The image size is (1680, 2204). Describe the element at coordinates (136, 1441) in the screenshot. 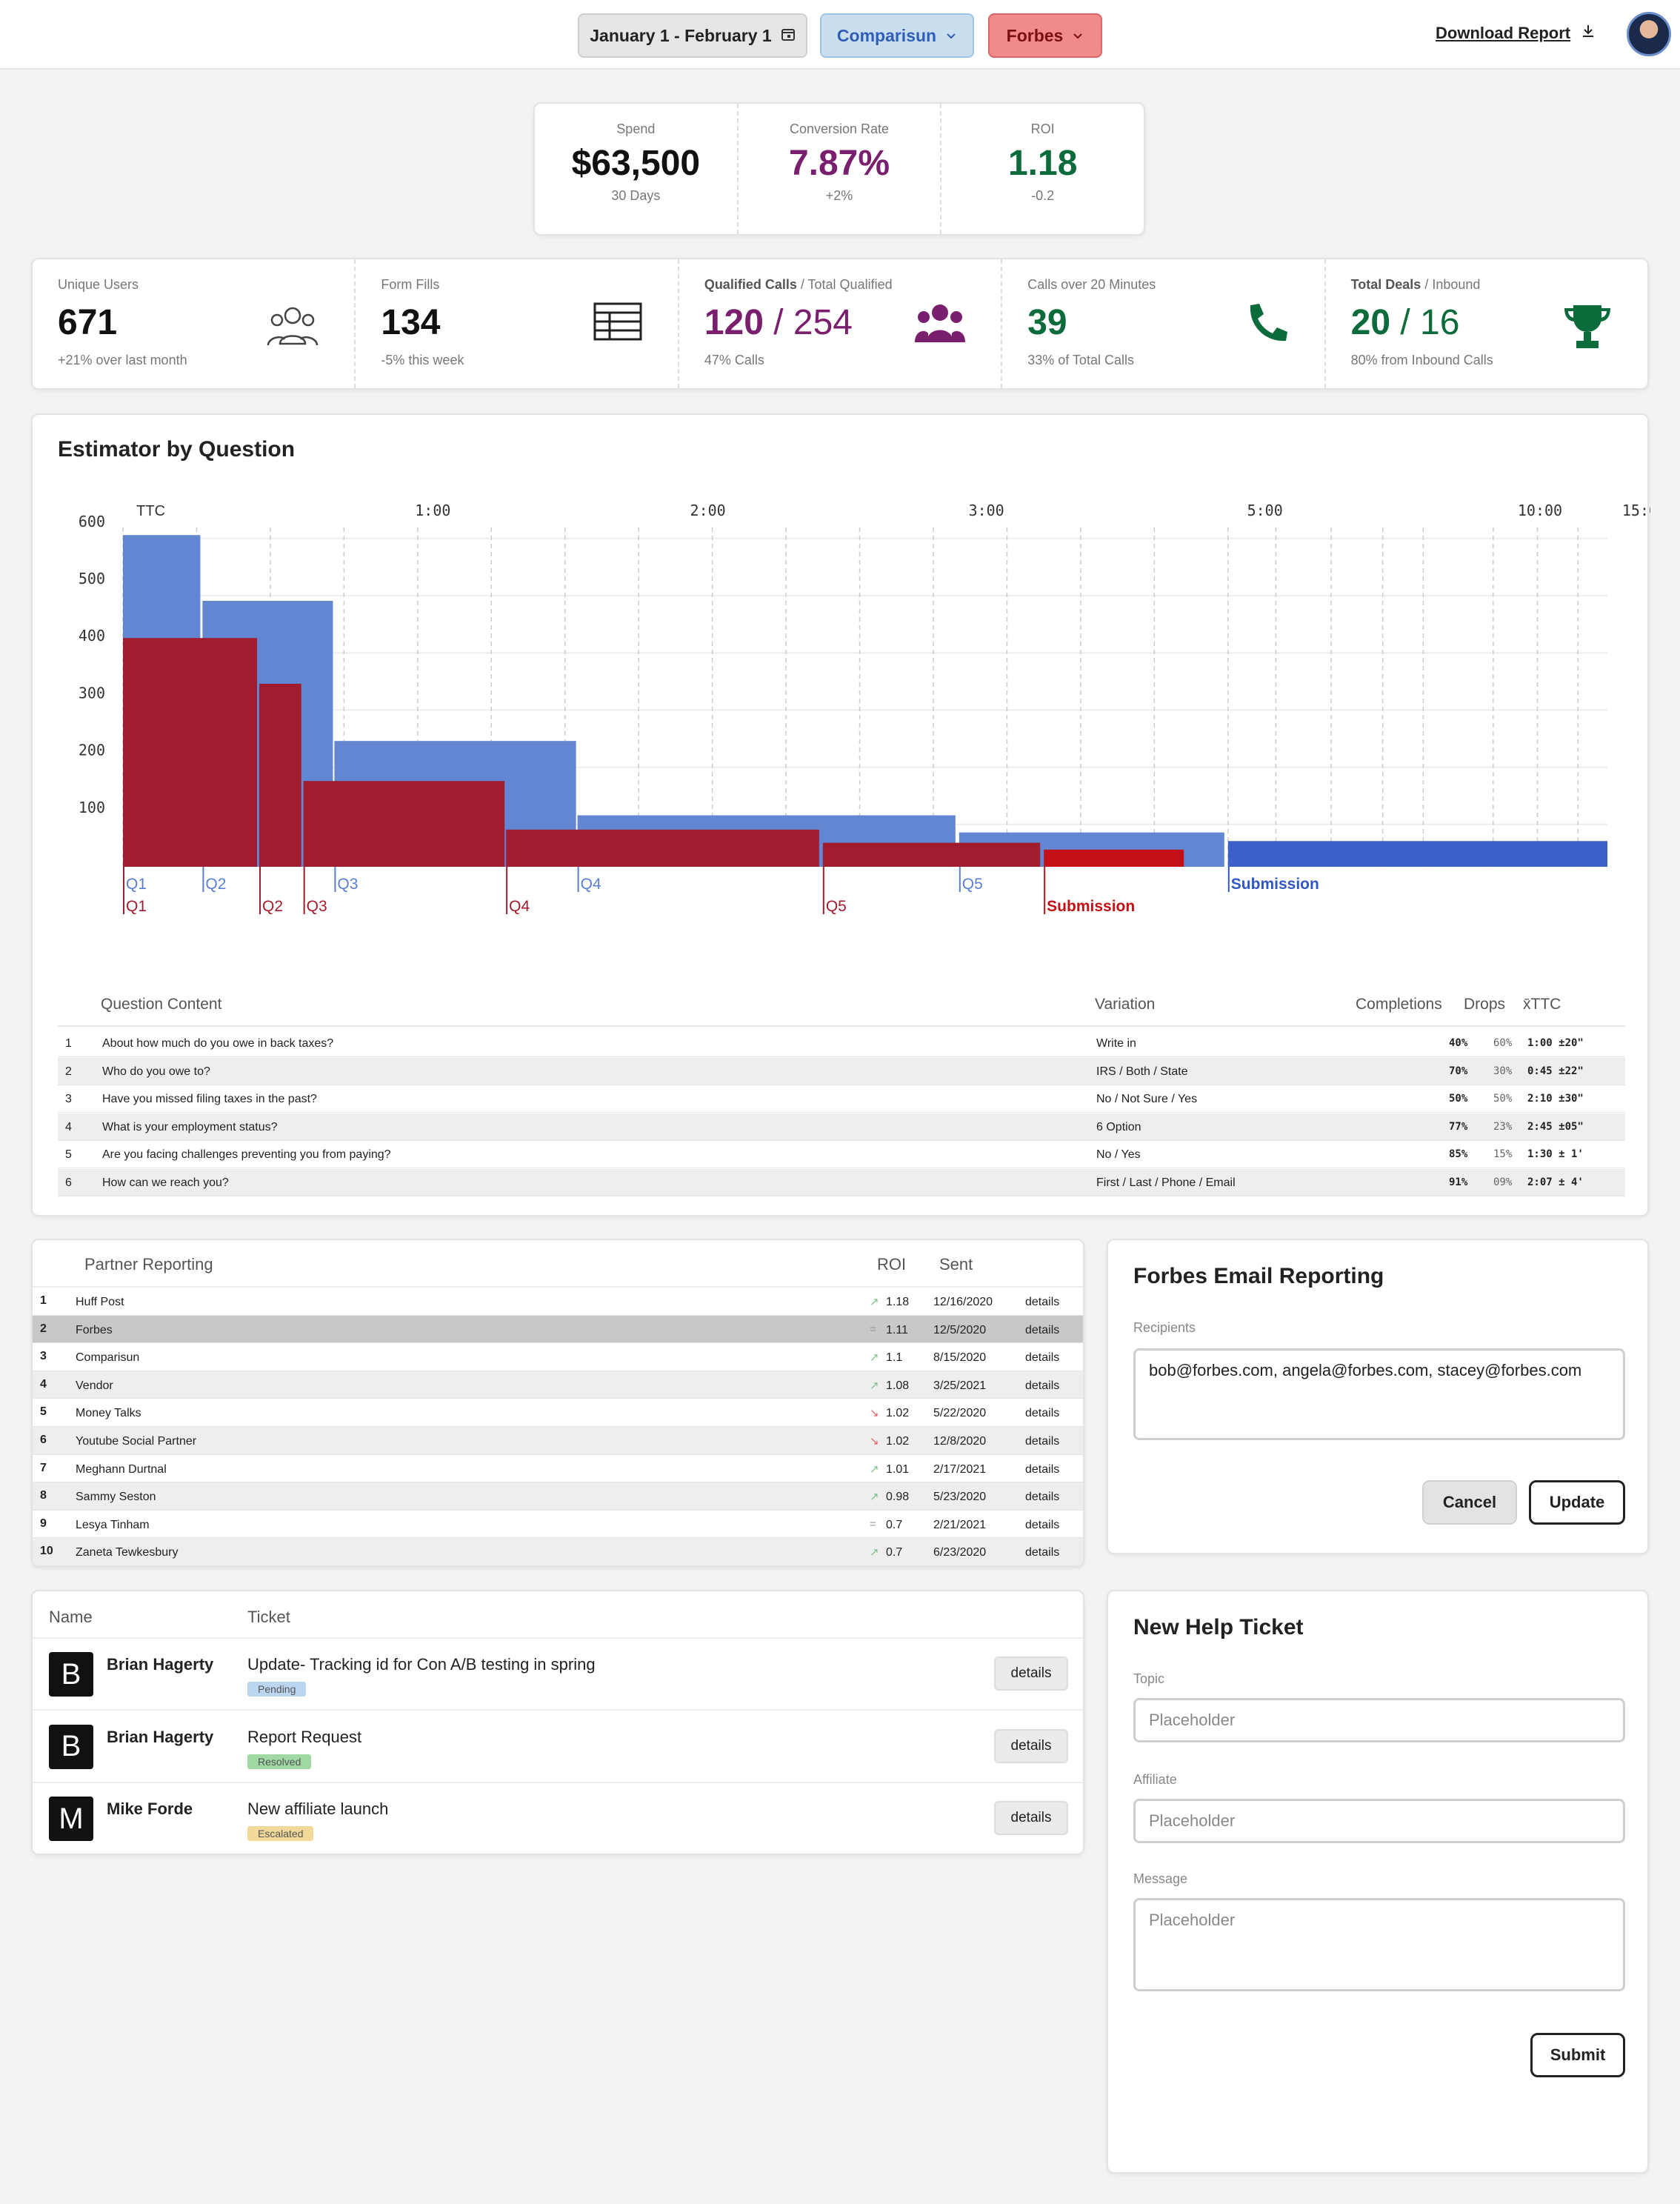

I see `partner-name: Youtube Social Partner` at that location.